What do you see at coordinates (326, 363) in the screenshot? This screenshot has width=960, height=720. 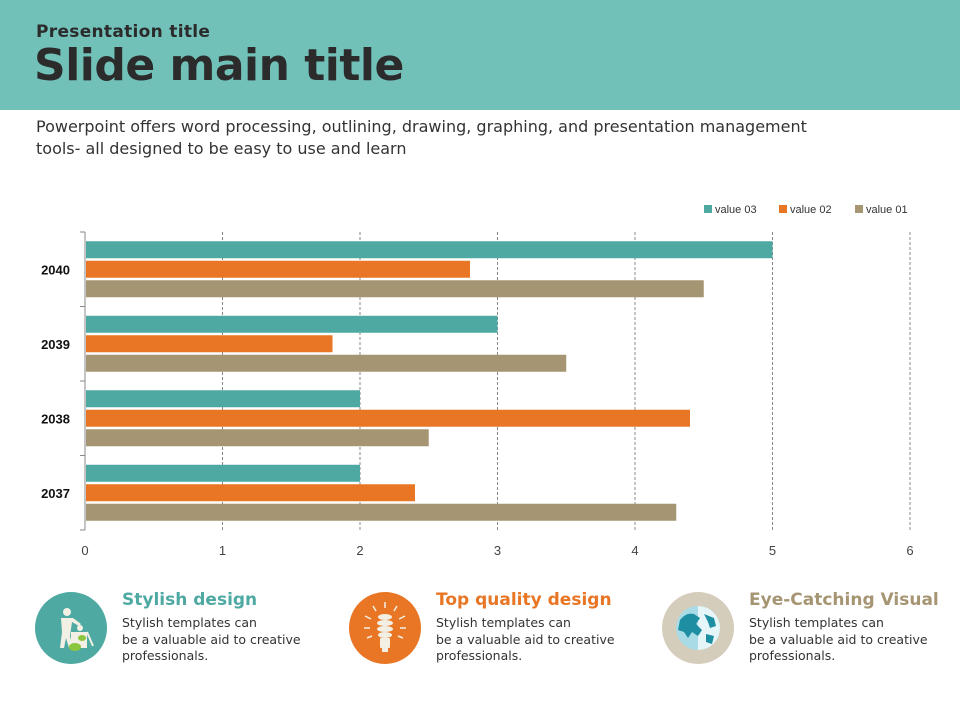 I see `bar-value-01-2039` at bounding box center [326, 363].